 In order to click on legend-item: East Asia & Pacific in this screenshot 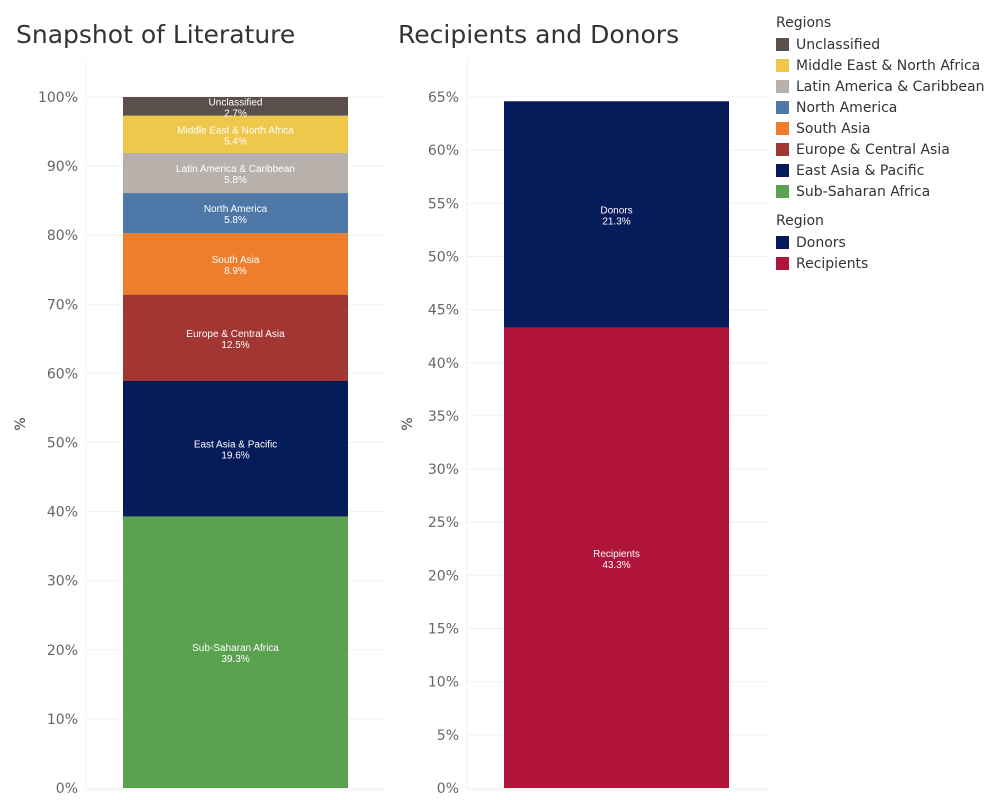, I will do `click(880, 170)`.